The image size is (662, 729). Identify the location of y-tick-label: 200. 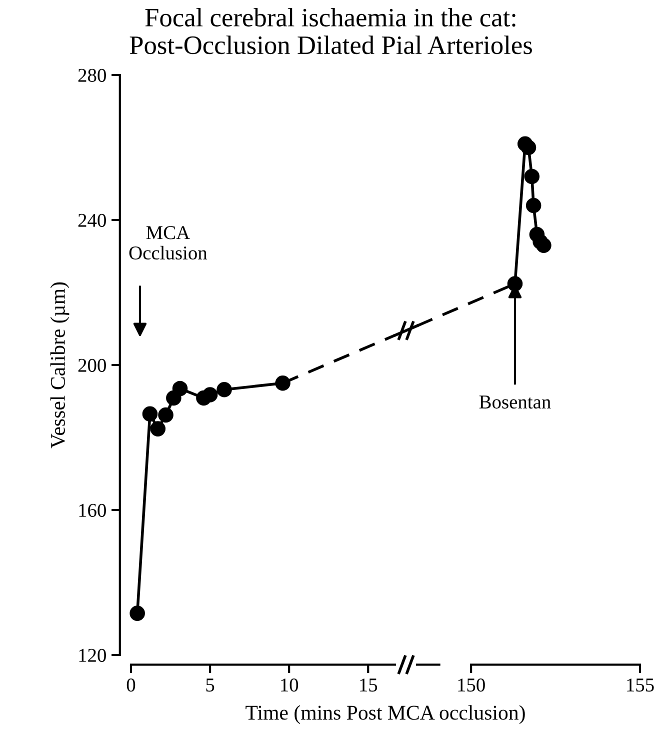
(92, 365).